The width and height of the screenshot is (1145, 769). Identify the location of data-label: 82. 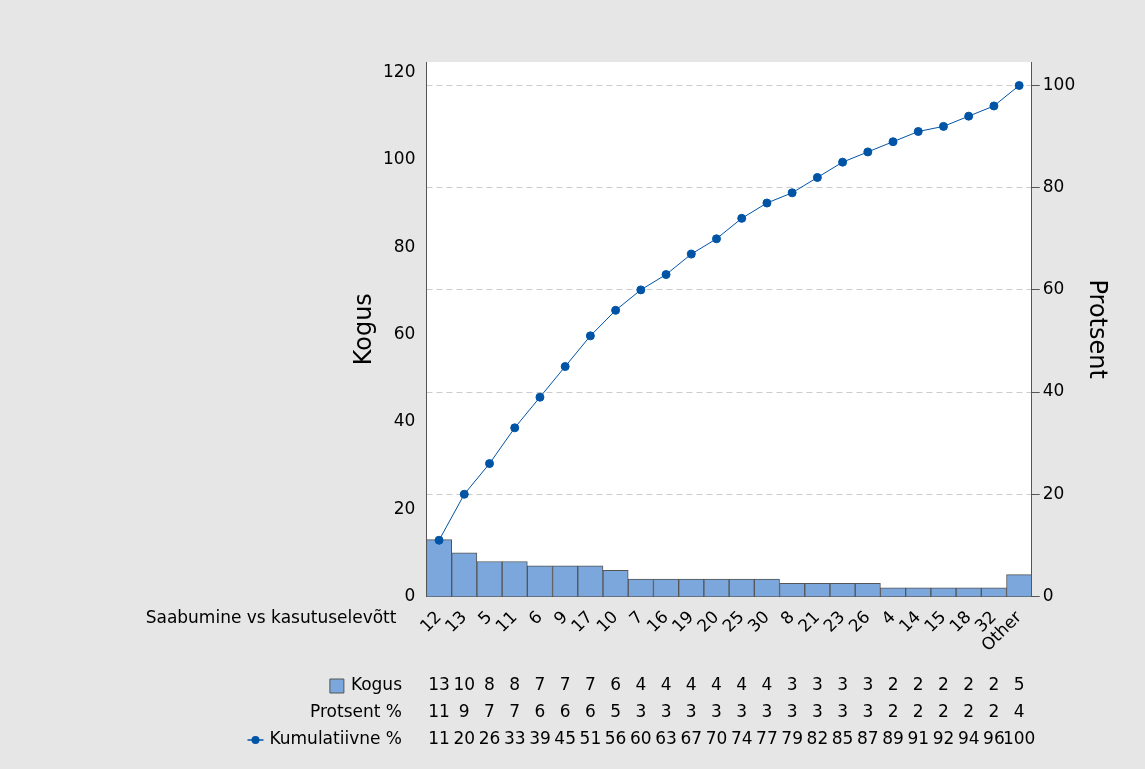
(817, 738).